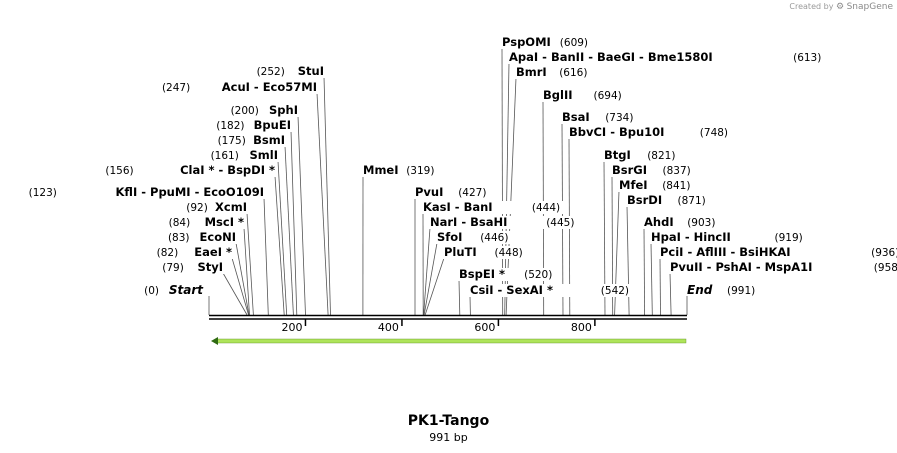 The image size is (897, 453). I want to click on enzyme-label-bsrgi: BsrGI (837), so click(653, 170).